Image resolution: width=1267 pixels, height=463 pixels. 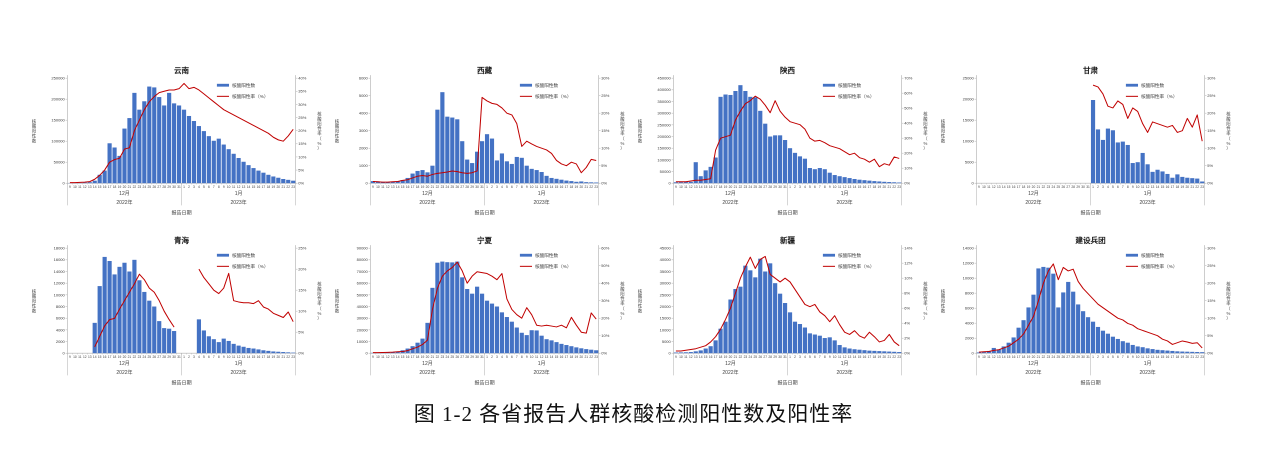 What do you see at coordinates (907, 322) in the screenshot?
I see `y-right-tick-label: 4%` at bounding box center [907, 322].